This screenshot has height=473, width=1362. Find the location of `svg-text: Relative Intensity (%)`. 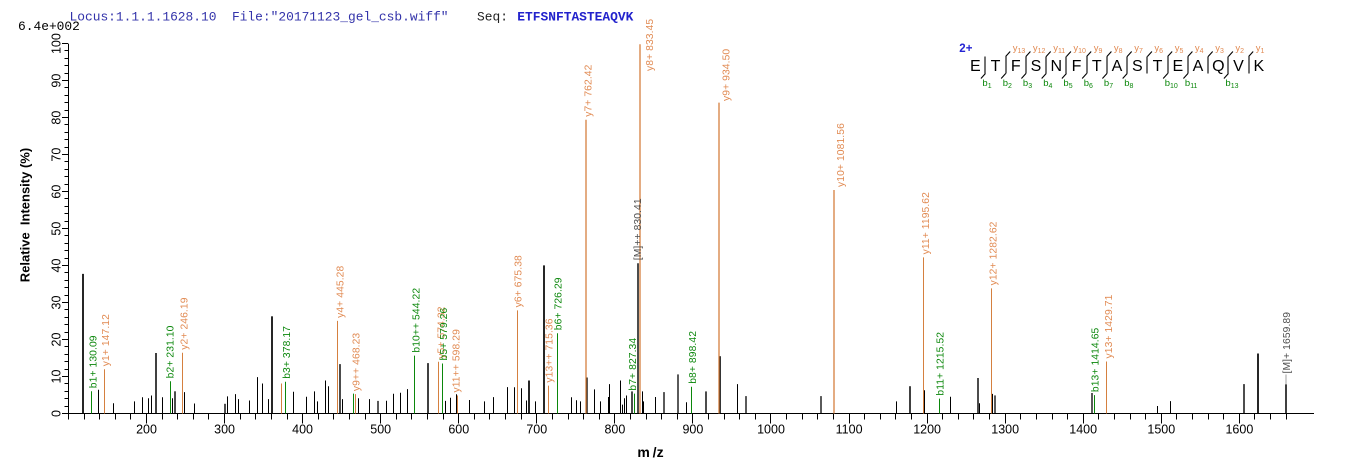

svg-text: Relative Intensity (%) is located at coordinates (25, 215).